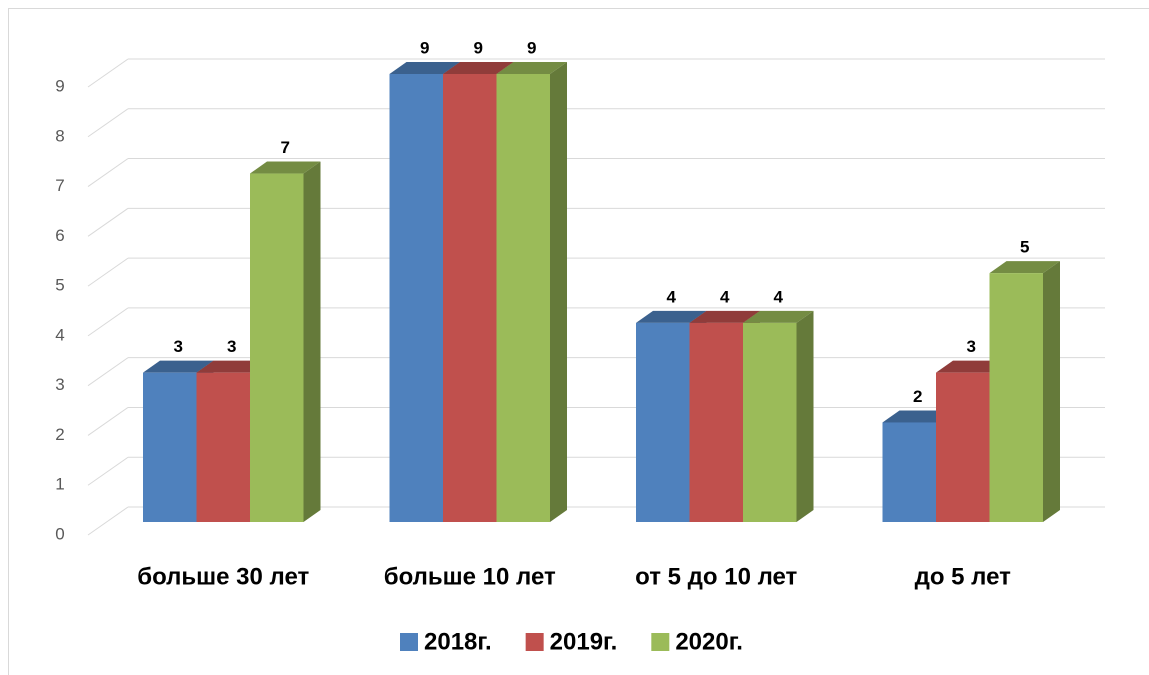  What do you see at coordinates (223, 576) in the screenshot?
I see `x-tick-label: больше 30 лет` at bounding box center [223, 576].